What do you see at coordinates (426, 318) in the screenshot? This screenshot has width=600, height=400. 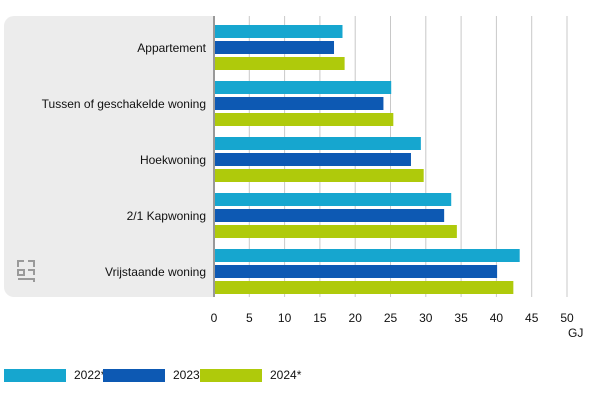 I see `x-tick-label: 30` at bounding box center [426, 318].